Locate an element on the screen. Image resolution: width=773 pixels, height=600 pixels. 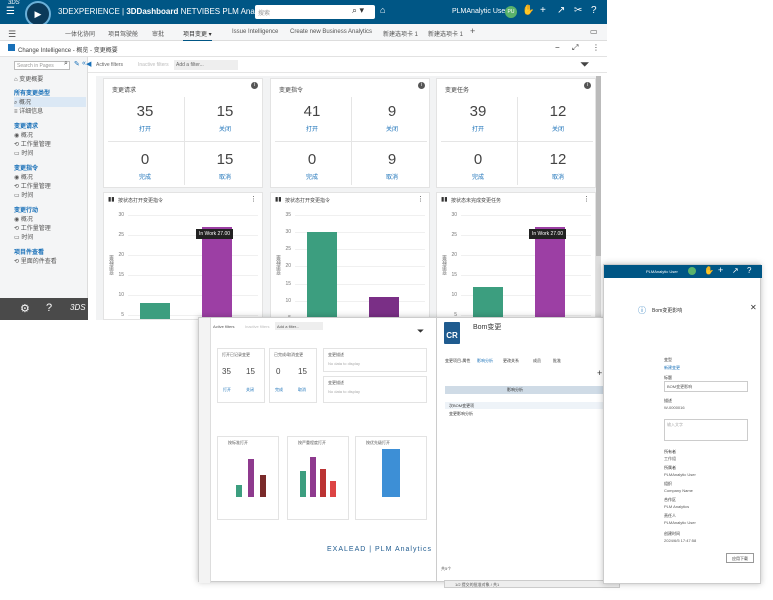
settings-icon: ⚙ is located at coordinates (25, 309).